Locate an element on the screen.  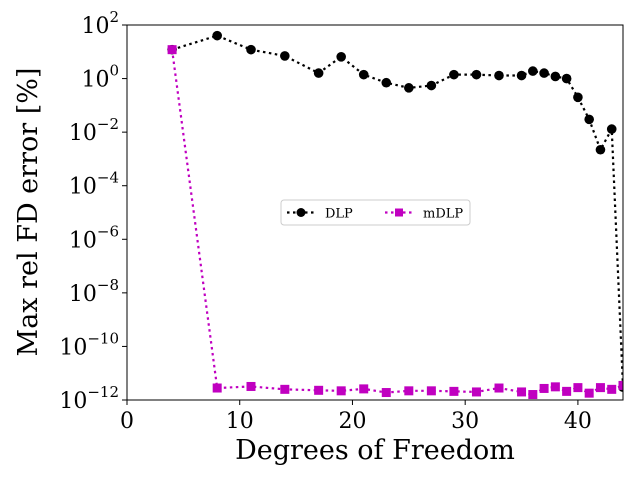
legend-item-mdlp: mDLP is located at coordinates (424, 214).